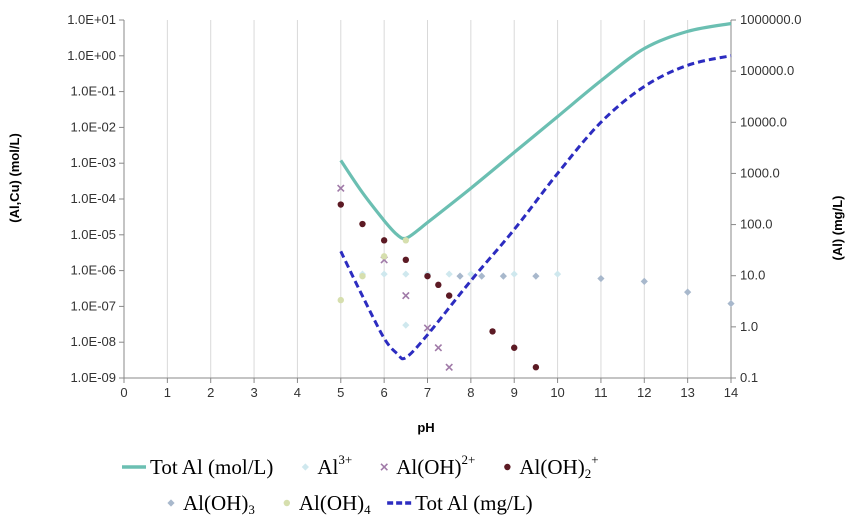  I want to click on legend-item-aloh2: Al(OH)2+, so click(427, 465).